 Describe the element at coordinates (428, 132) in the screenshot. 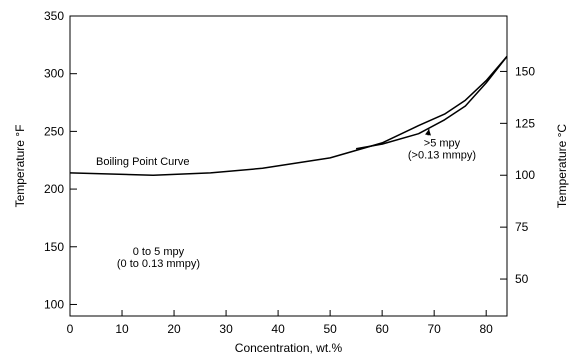

I see `annotation-arrowhead` at that location.